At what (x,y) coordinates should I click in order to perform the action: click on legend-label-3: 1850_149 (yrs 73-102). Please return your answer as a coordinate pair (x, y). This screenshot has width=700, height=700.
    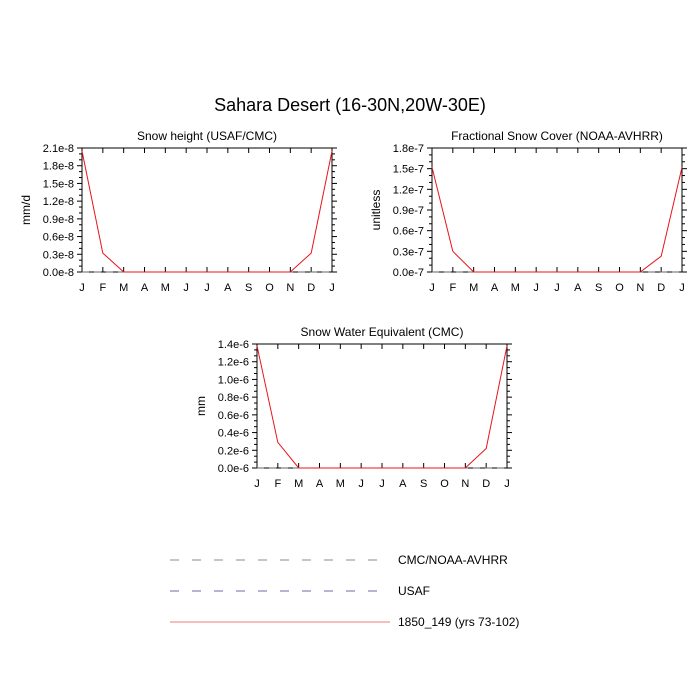
    Looking at the image, I should click on (458, 622).